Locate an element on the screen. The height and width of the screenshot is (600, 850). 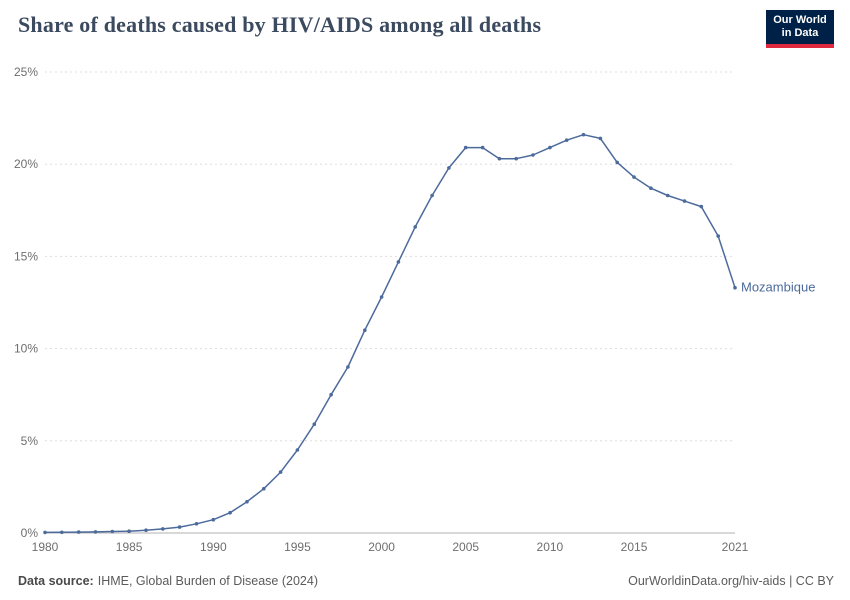
data-source-label: Data source: is located at coordinates (56, 581).